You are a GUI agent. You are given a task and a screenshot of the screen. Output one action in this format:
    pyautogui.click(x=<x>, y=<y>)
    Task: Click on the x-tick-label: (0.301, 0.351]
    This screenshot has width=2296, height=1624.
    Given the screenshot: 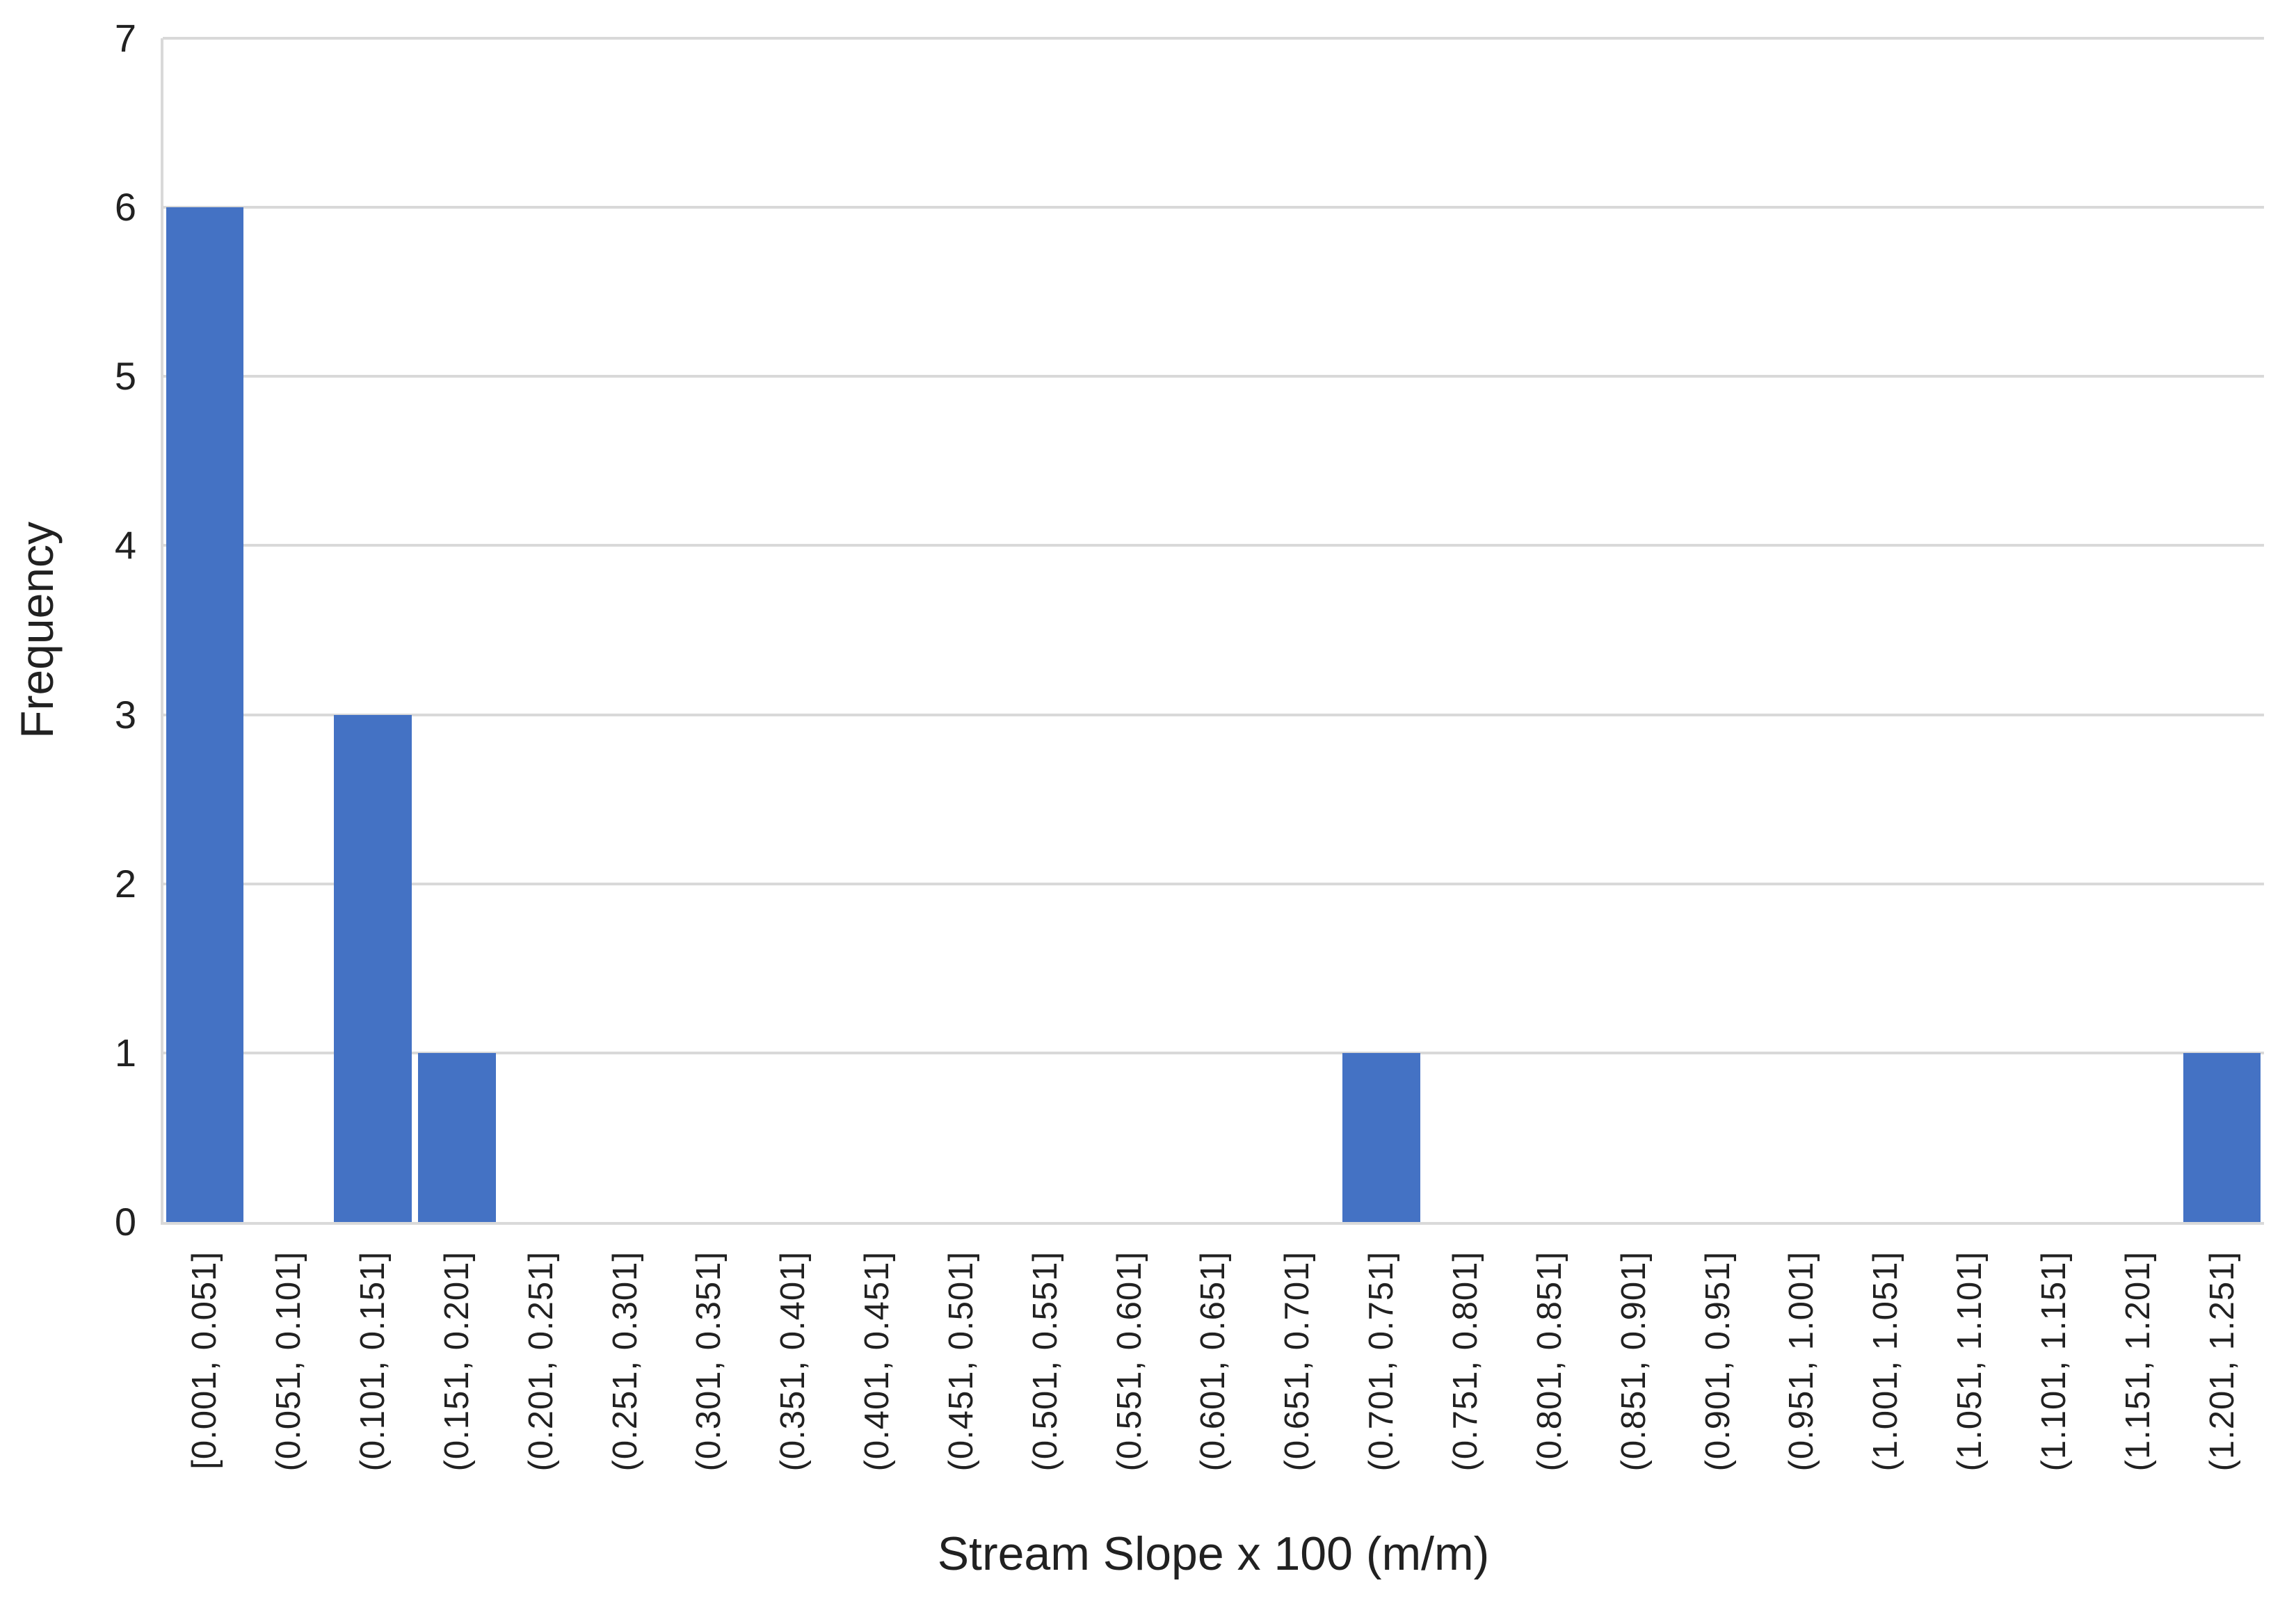 What is the action you would take?
    pyautogui.click(x=709, y=1376)
    